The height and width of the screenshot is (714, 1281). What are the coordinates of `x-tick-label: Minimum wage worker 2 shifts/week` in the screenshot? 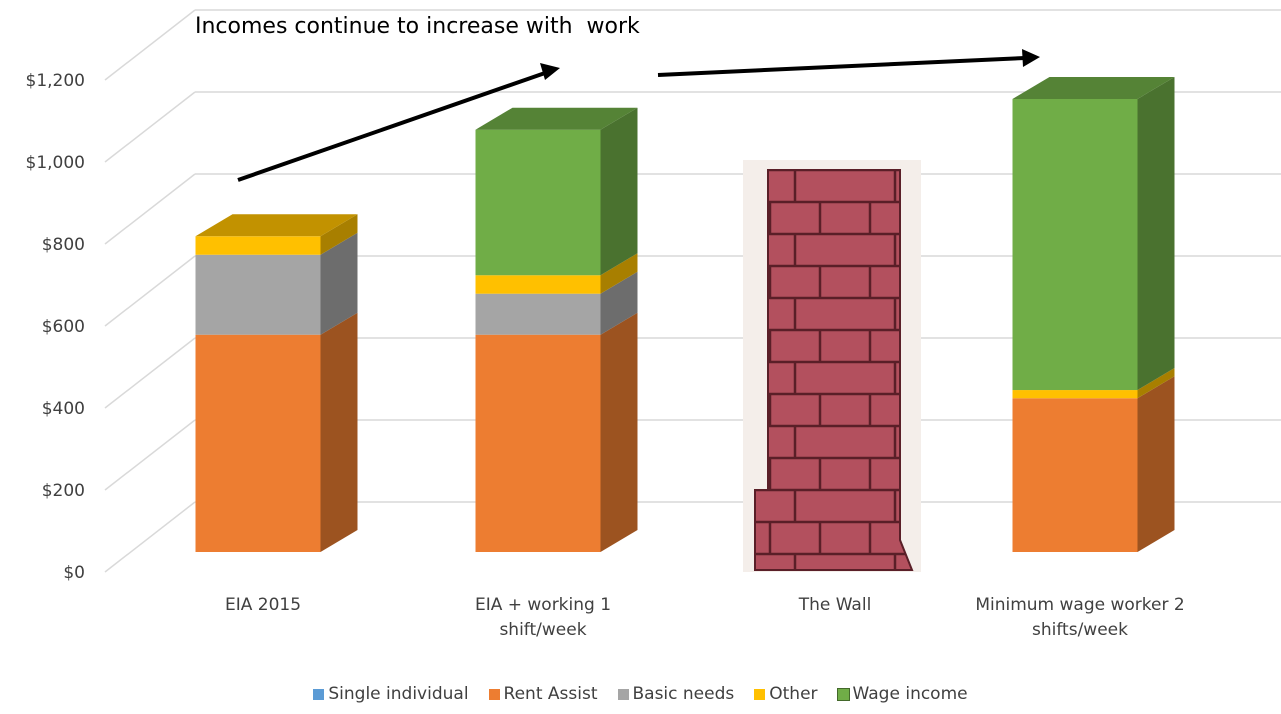 It's located at (1080, 617).